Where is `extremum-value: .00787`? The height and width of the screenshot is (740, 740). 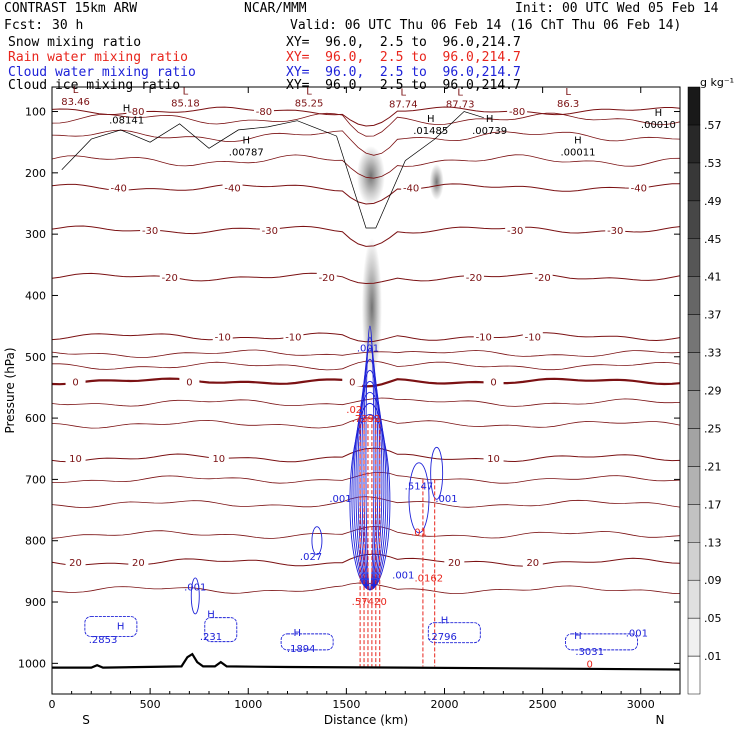 extremum-value: .00787 is located at coordinates (246, 152).